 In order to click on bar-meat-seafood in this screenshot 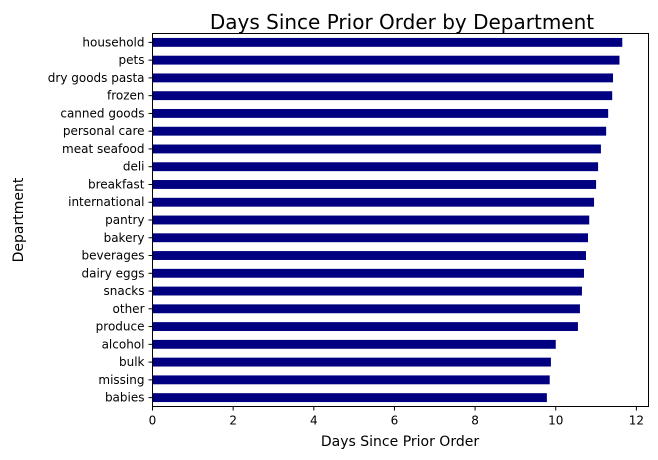, I will do `click(376, 149)`.